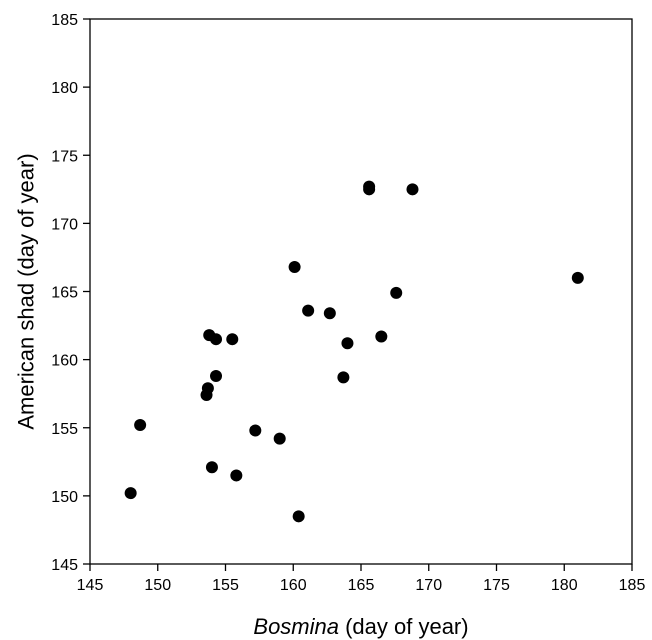 Image resolution: width=652 pixels, height=640 pixels. I want to click on x-axis-title-rest: (day of year), so click(404, 626).